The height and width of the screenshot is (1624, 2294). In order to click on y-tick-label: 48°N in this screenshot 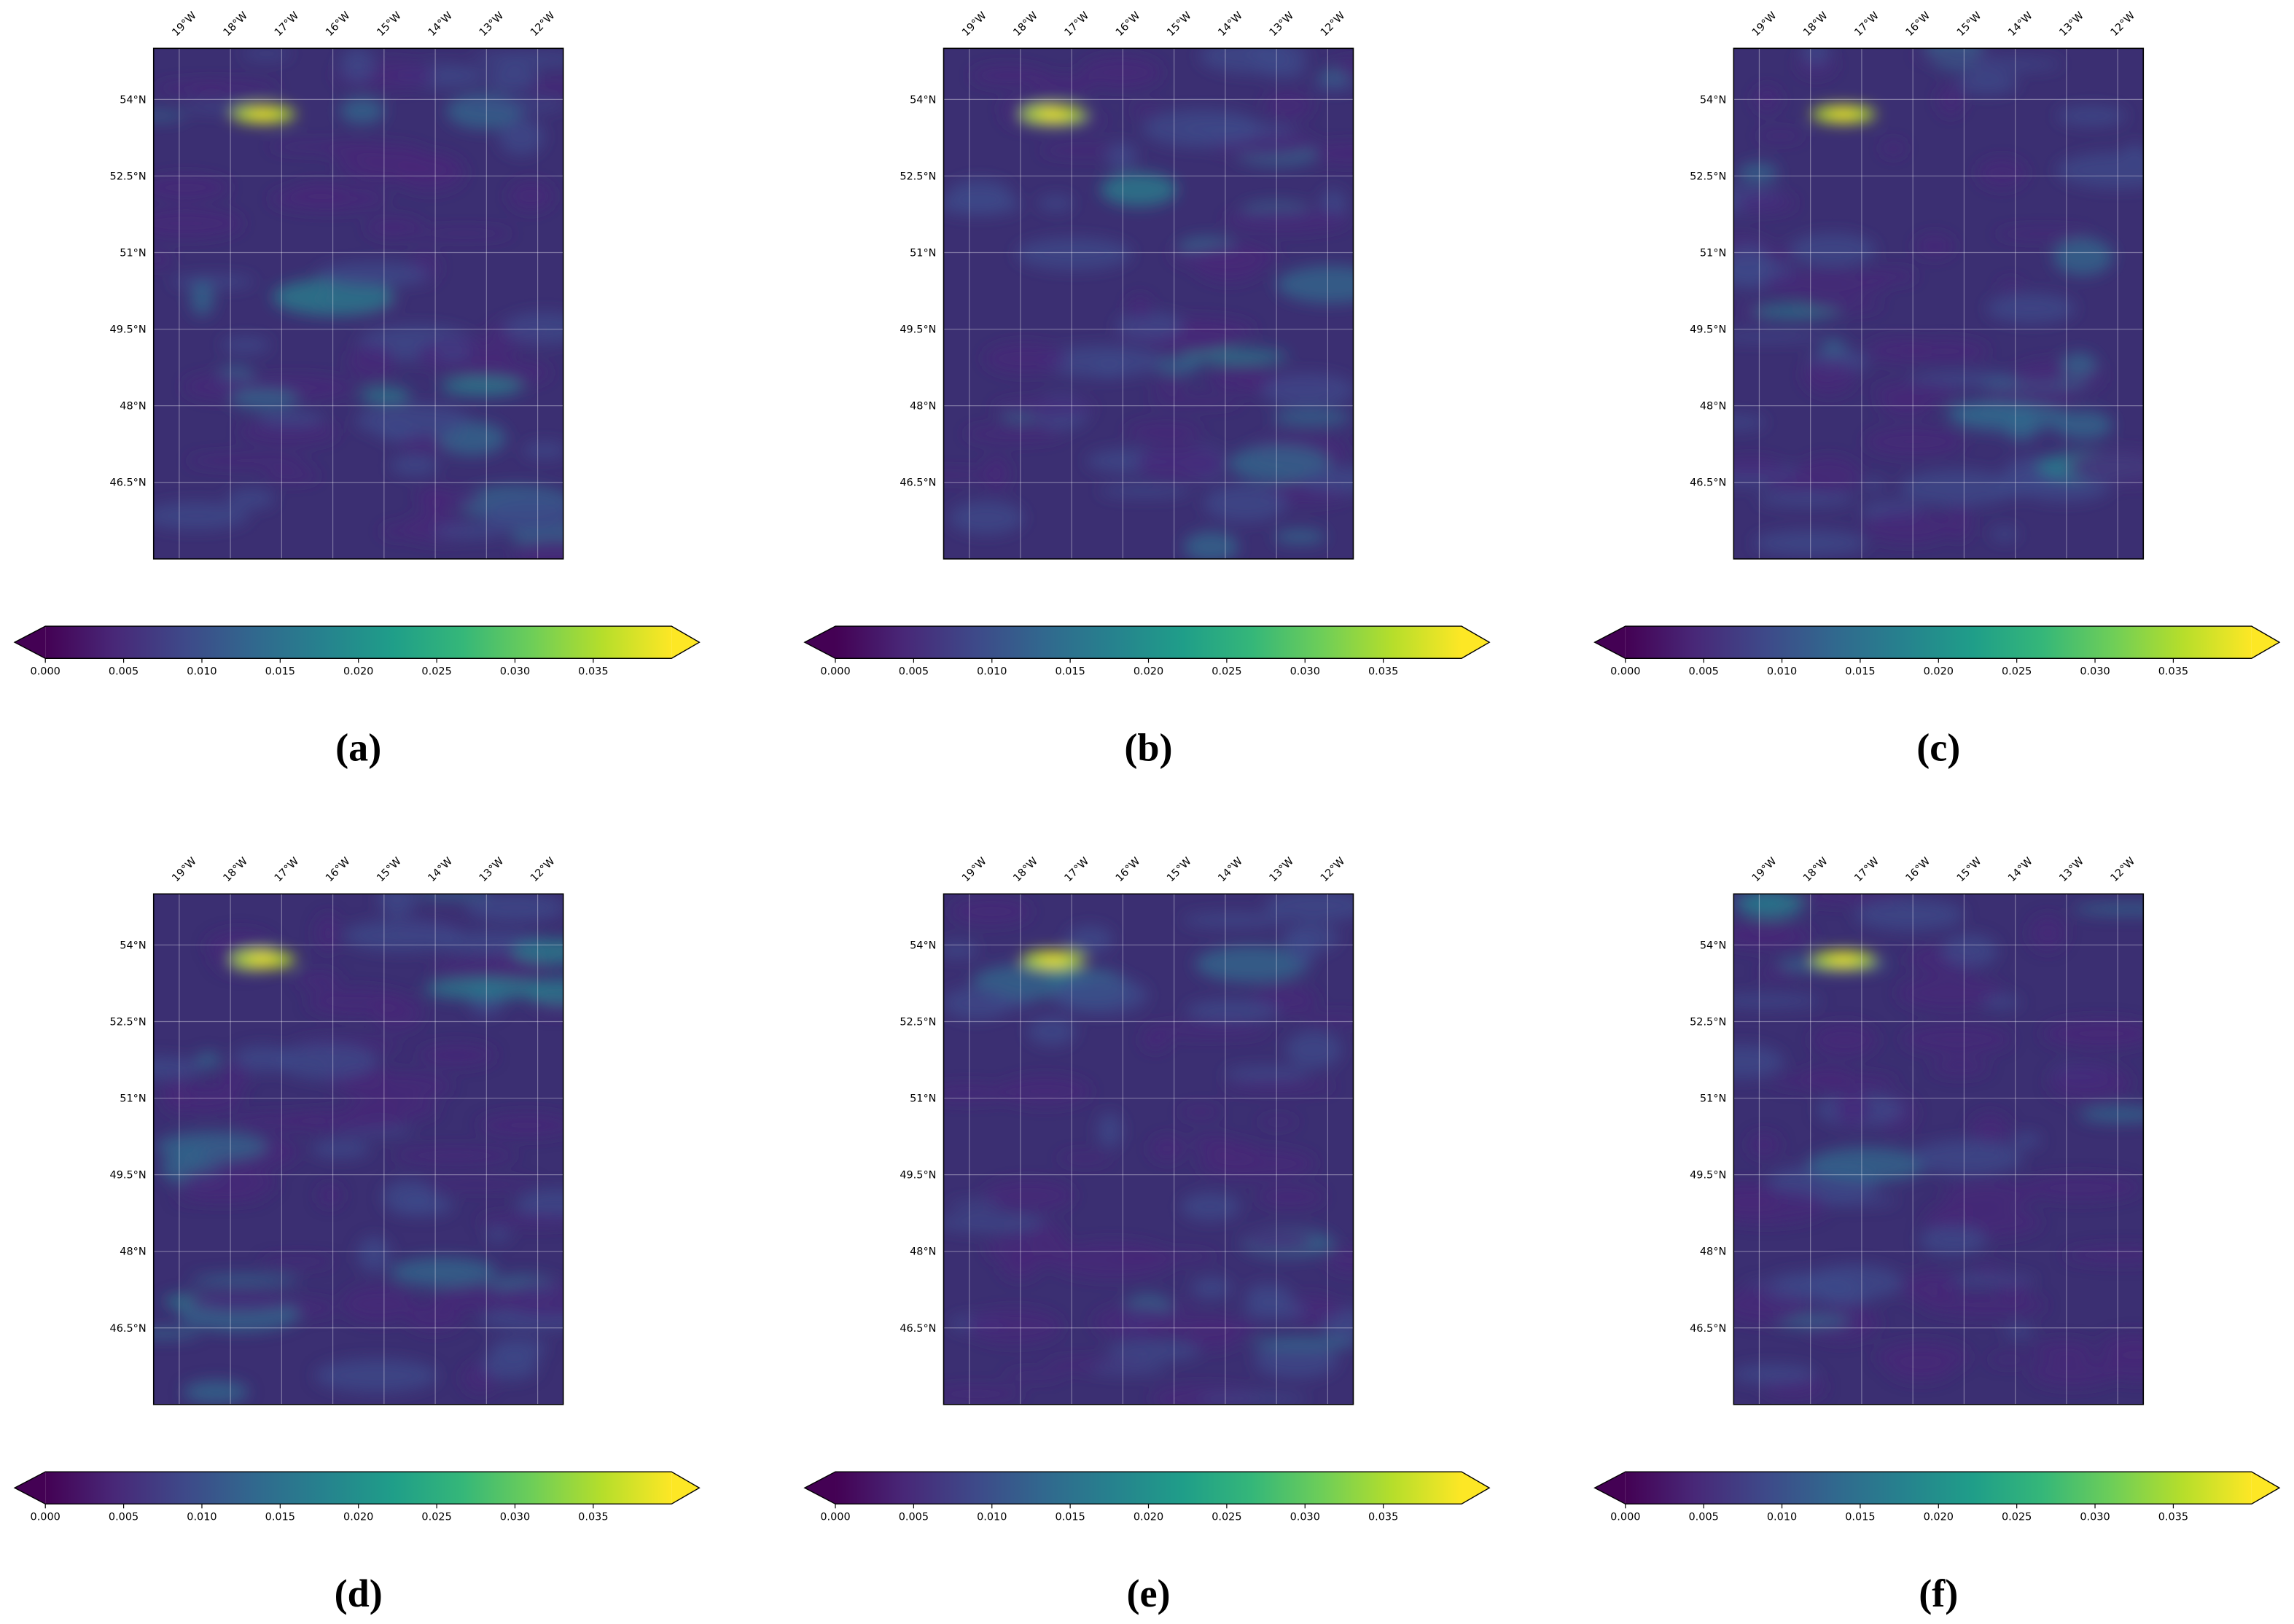, I will do `click(133, 1252)`.